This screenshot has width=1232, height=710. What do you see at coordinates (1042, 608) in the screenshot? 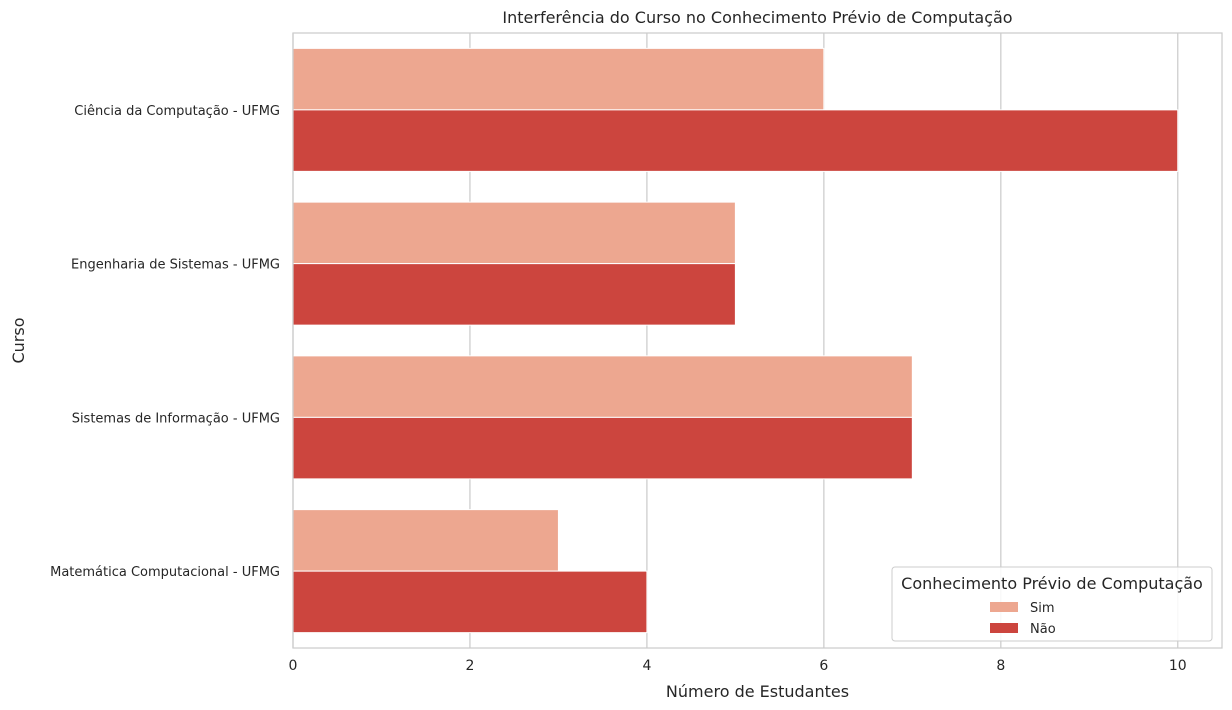
I see `legend-label: Sim` at bounding box center [1042, 608].